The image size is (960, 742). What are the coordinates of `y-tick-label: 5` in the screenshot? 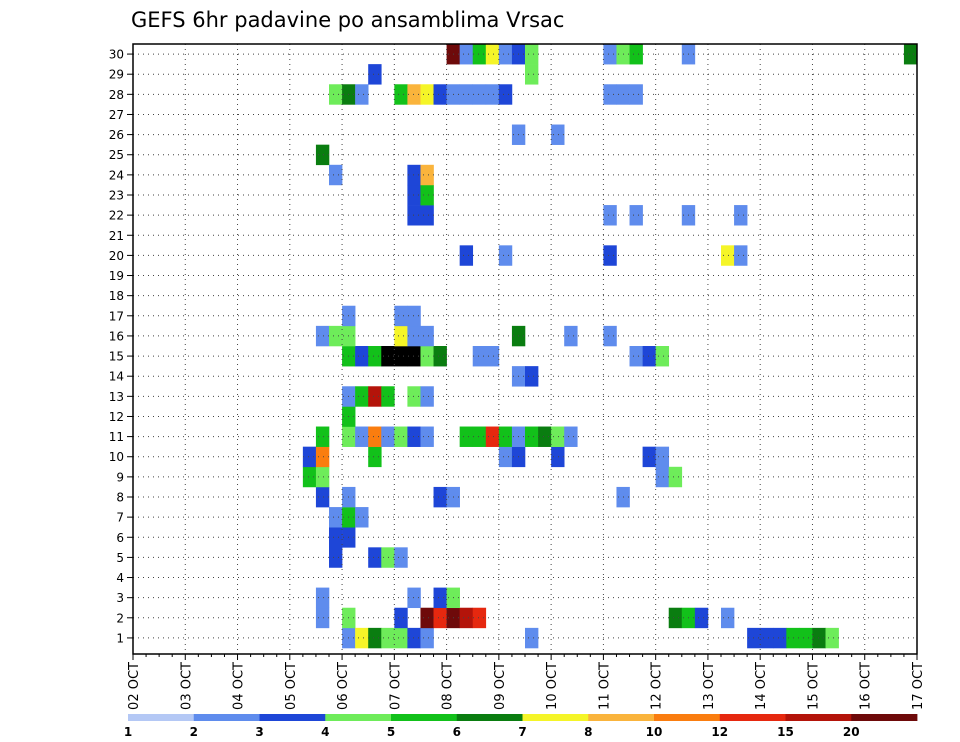 It's located at (120, 558).